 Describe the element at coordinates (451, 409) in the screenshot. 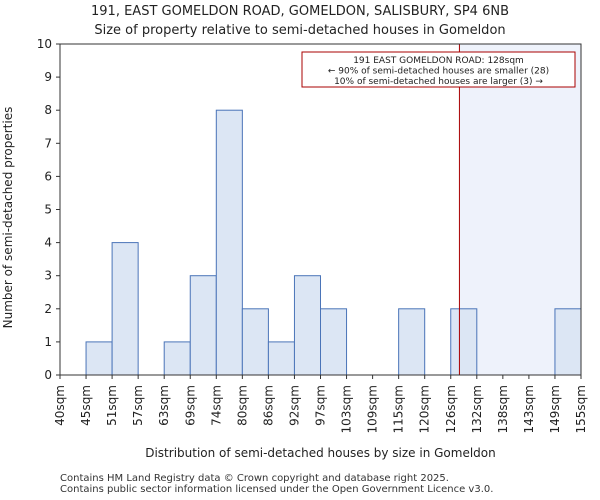

I see `x-tick-label: 126sqm` at that location.